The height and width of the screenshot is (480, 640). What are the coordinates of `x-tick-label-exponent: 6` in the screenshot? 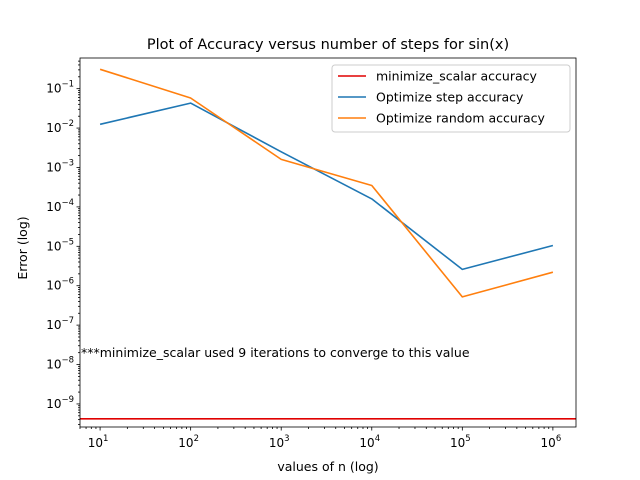 It's located at (558, 439).